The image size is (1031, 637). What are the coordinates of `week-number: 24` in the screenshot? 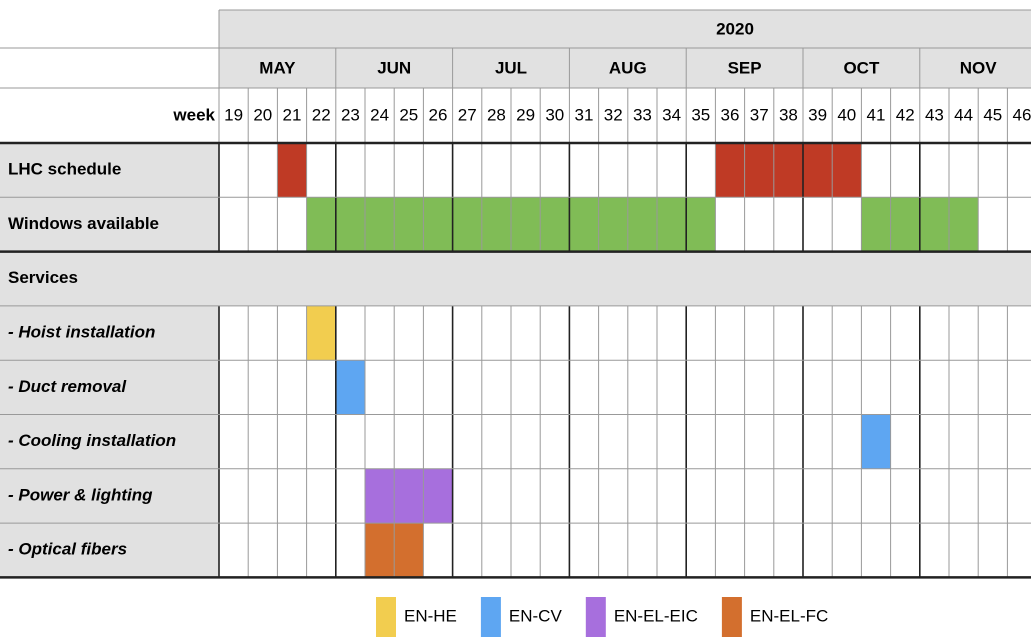 It's located at (379, 114).